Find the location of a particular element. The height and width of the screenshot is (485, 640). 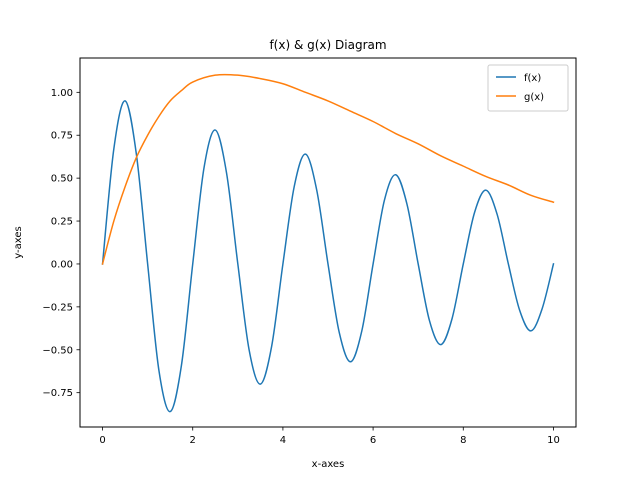

y-tick-label: −0.75 is located at coordinates (57, 393).